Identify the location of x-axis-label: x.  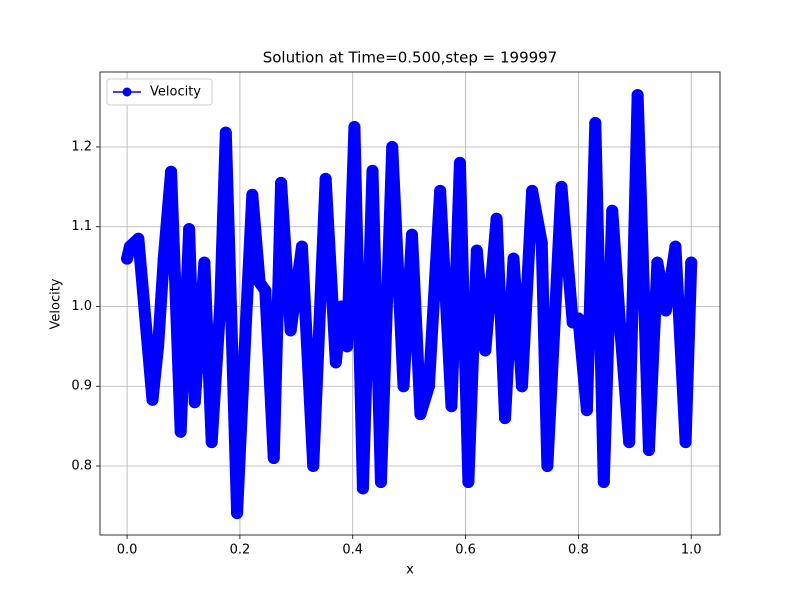
(410, 570).